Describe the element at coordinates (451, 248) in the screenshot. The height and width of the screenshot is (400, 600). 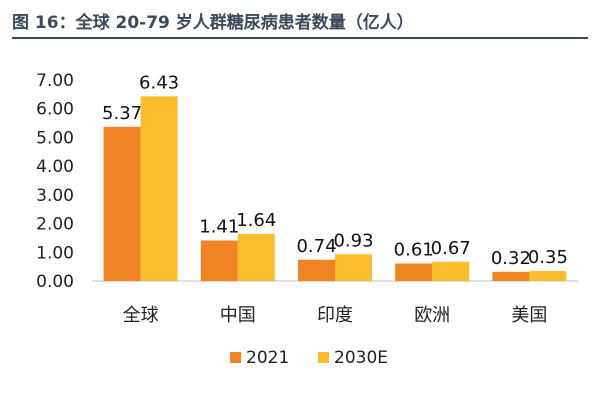
I see `data-label: 0.67` at that location.